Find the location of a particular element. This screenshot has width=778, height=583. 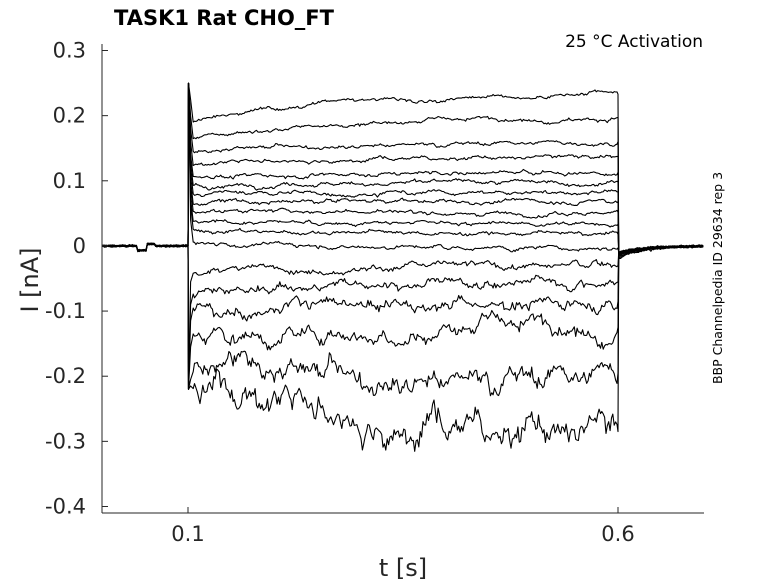

y-tick-label: 0.2 is located at coordinates (69, 116).